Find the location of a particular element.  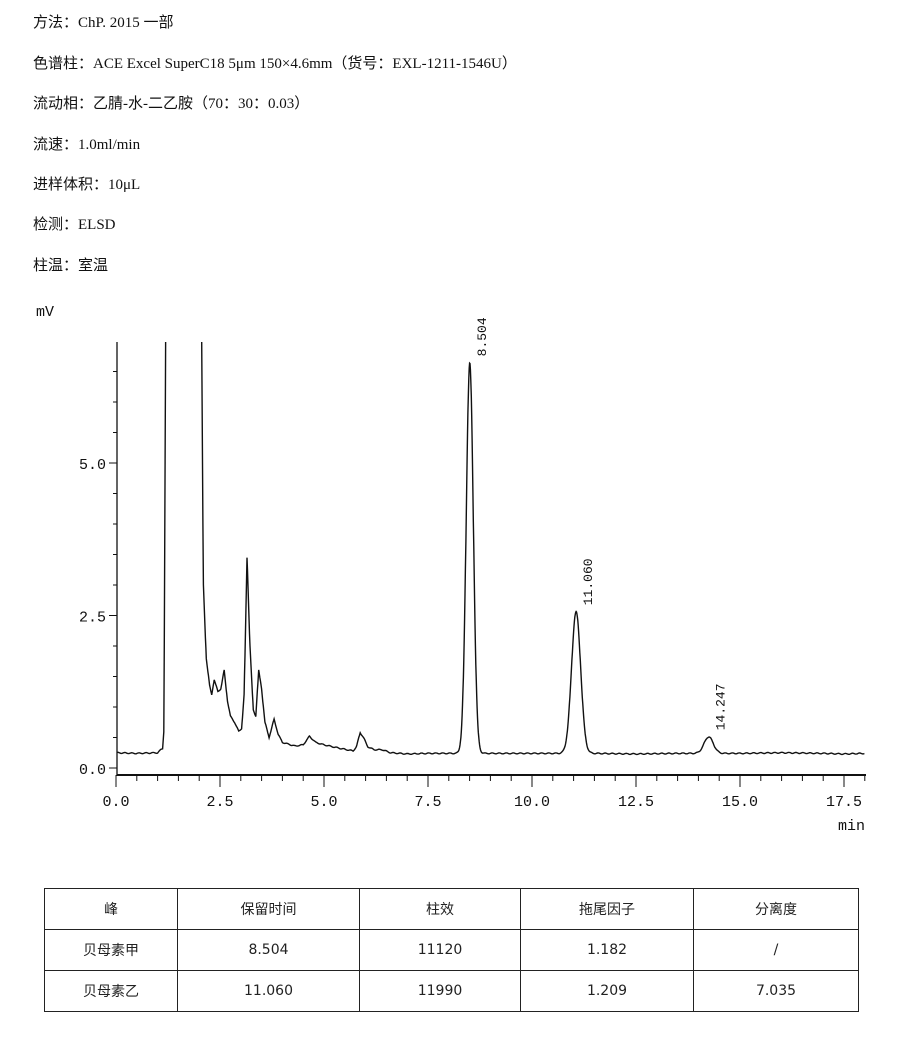

x-tick-label: 0.0 is located at coordinates (115, 802).